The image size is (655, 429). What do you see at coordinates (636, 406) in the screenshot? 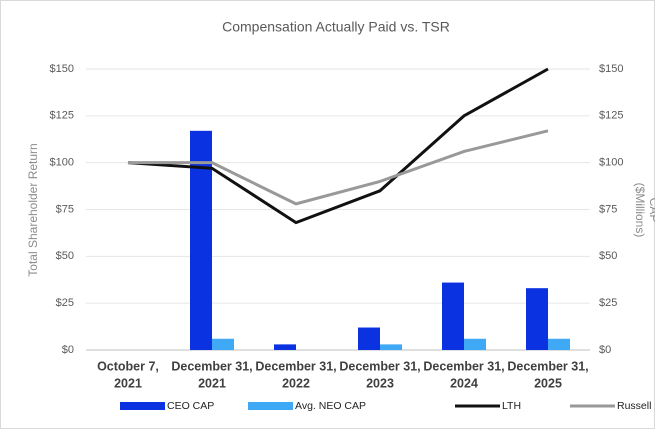
I see `legend-label: Russell 2000` at bounding box center [636, 406].